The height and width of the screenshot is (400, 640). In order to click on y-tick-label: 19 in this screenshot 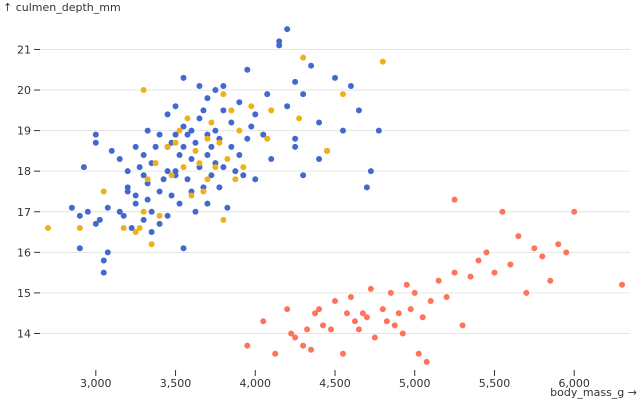, I will do `click(24, 131)`.